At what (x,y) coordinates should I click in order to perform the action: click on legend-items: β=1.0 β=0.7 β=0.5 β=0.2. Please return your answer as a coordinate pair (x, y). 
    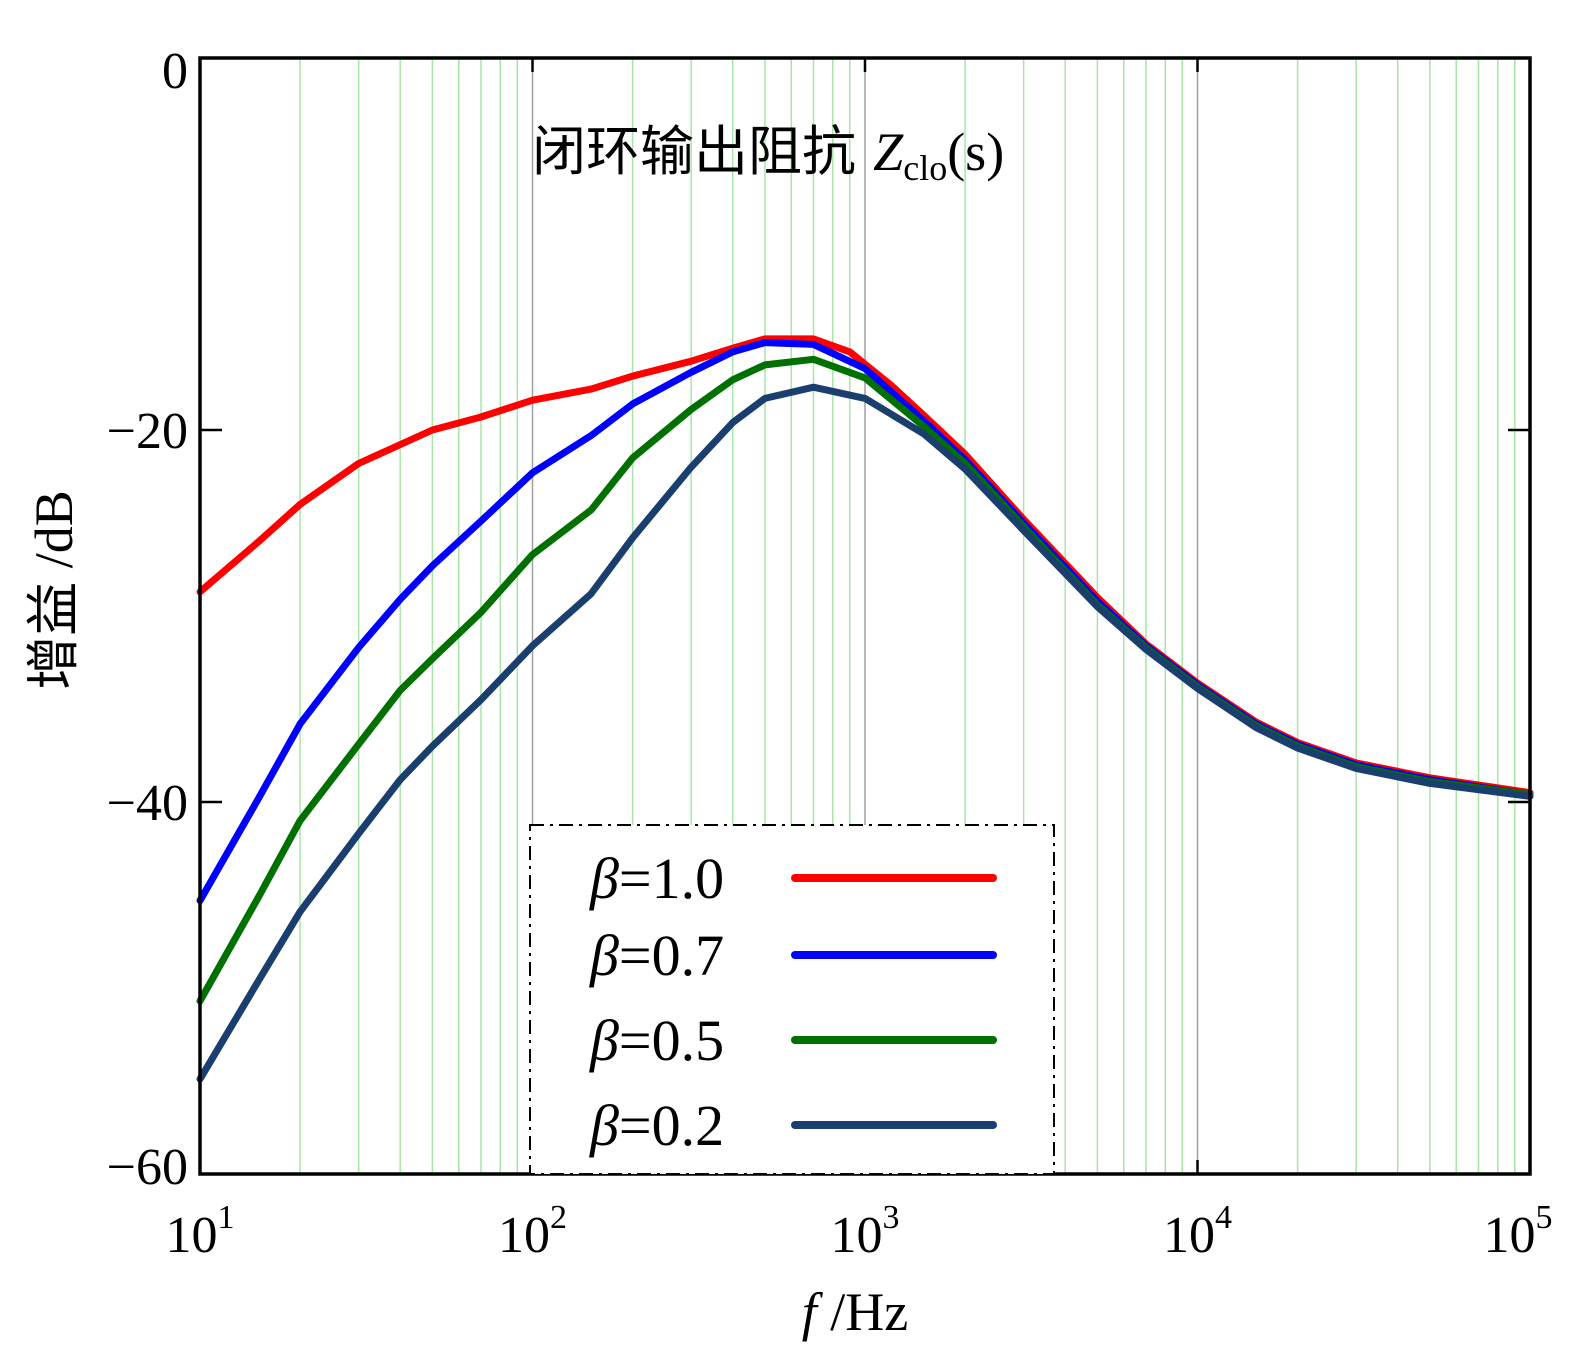
    Looking at the image, I should click on (793, 1002).